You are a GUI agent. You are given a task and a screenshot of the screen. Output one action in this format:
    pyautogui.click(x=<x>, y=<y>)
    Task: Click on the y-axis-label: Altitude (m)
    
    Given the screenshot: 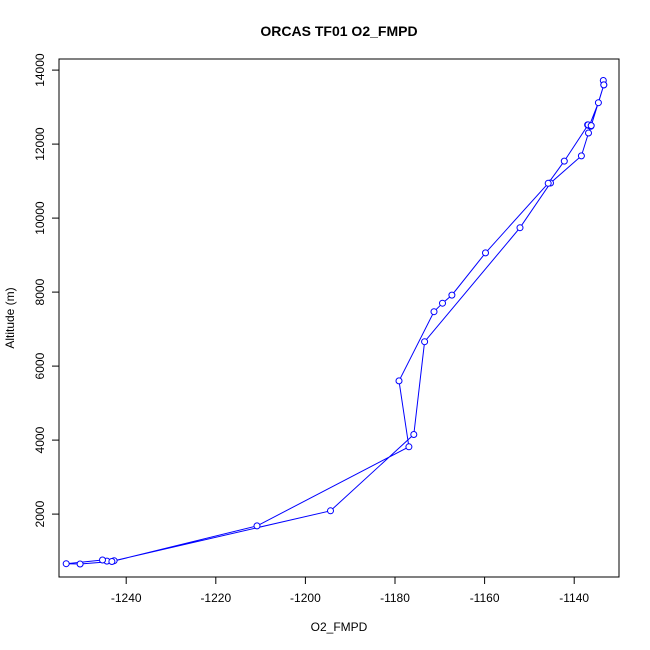 What is the action you would take?
    pyautogui.click(x=10, y=317)
    